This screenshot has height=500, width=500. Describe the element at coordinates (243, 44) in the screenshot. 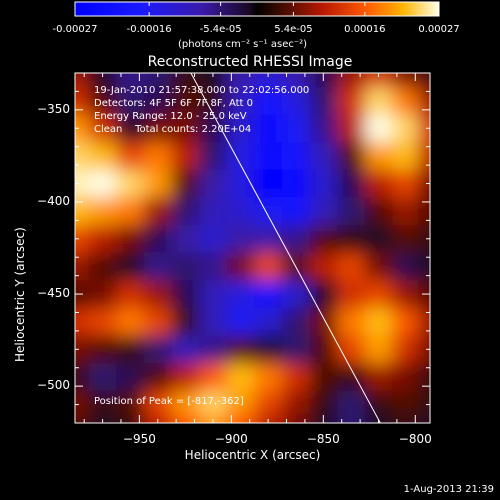

I see `colorbar-units-label: (photons cm⁻² s⁻¹ asec⁻²)` at that location.